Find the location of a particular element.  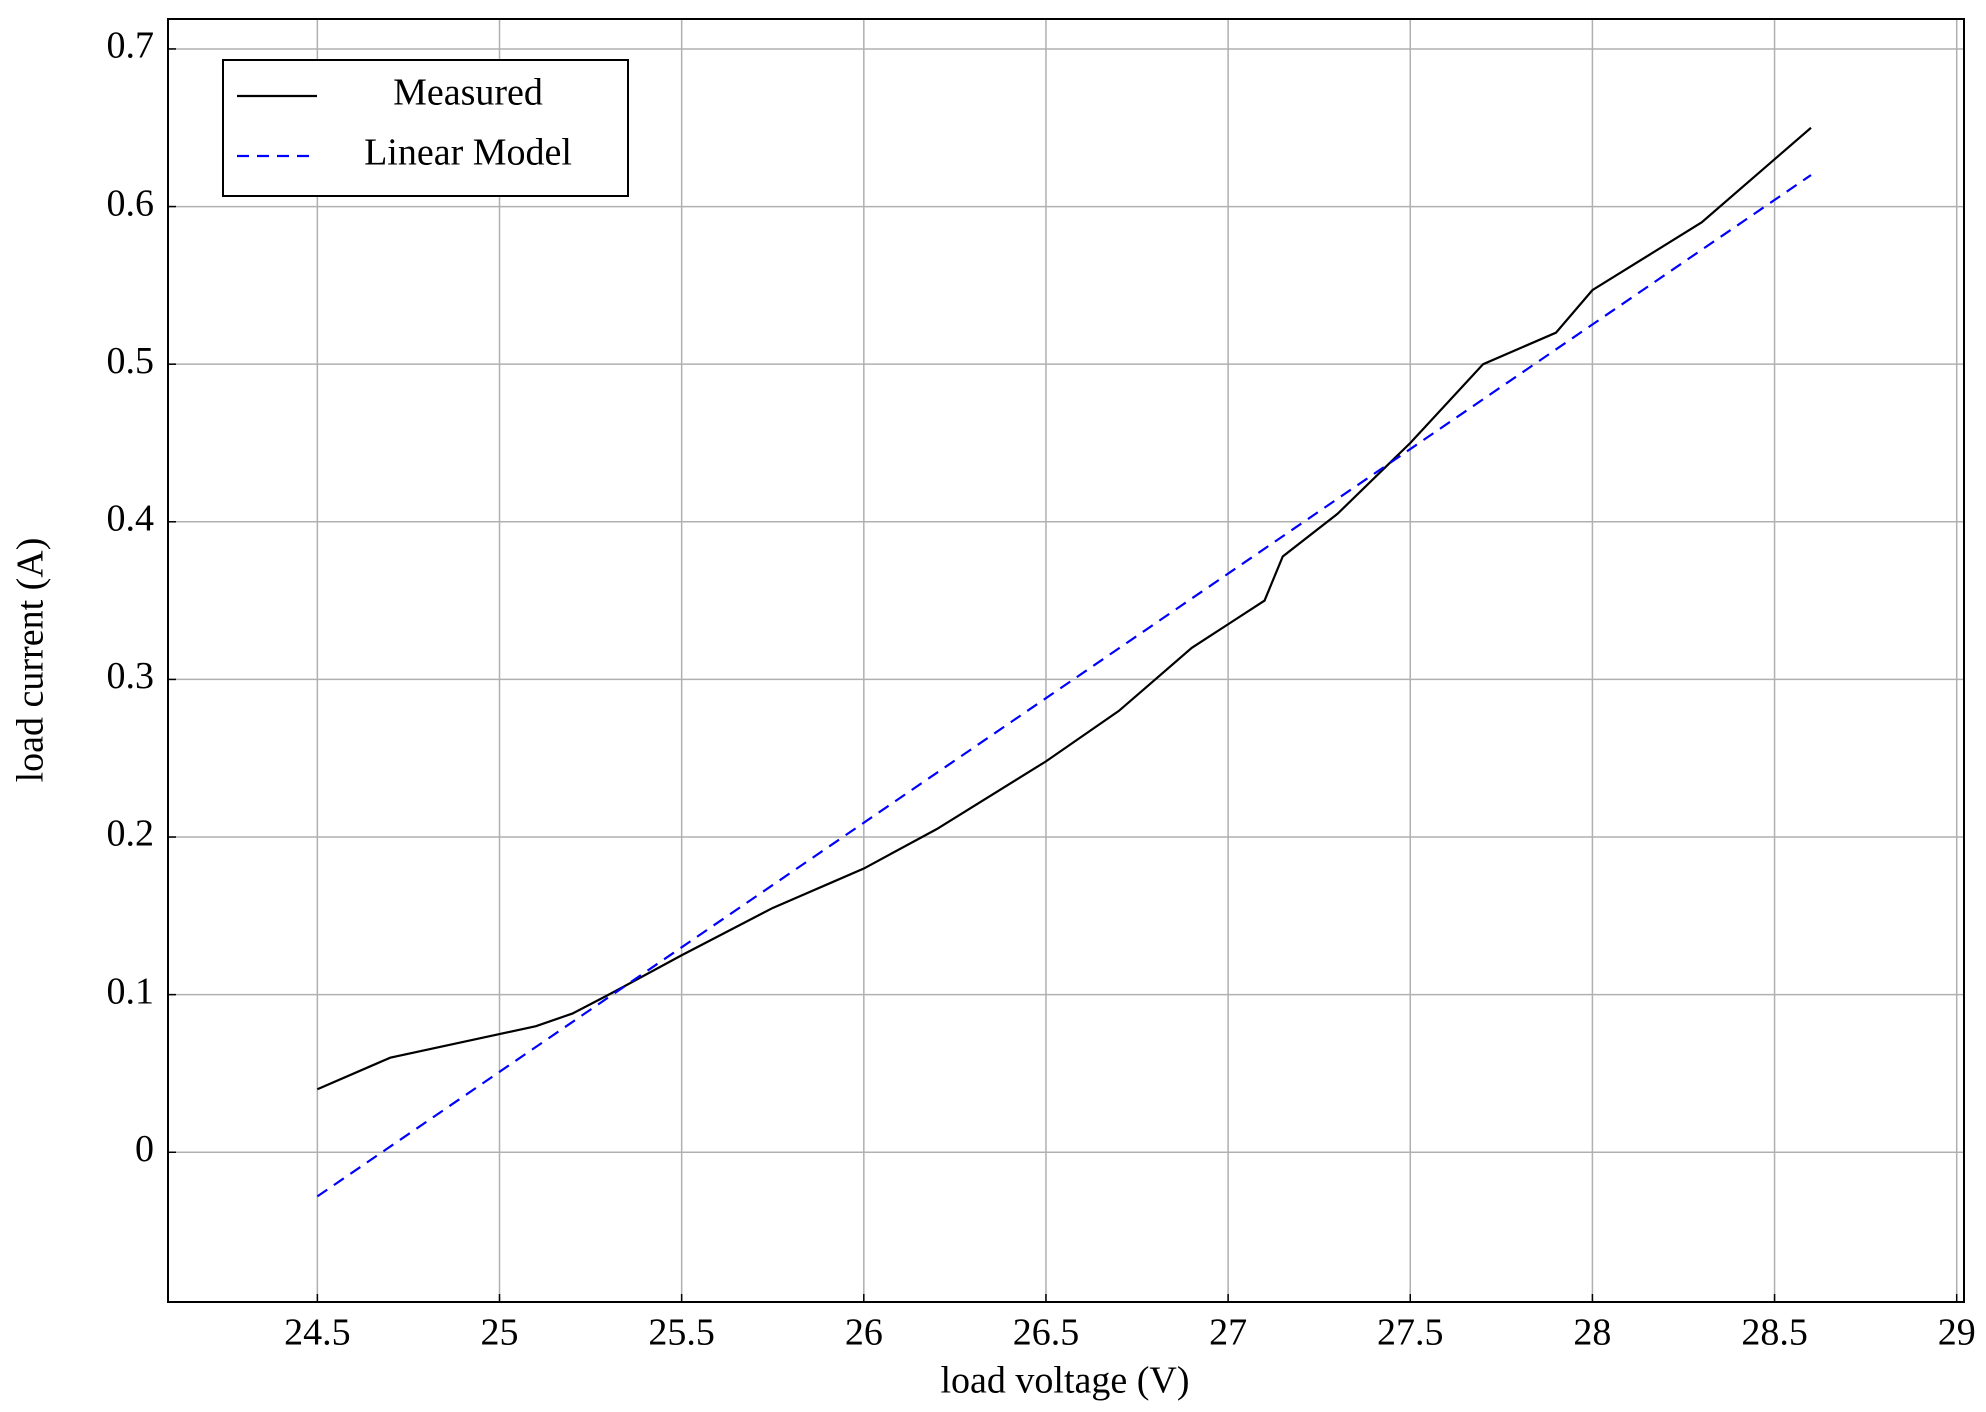

legend-label: Linear Model is located at coordinates (468, 153).